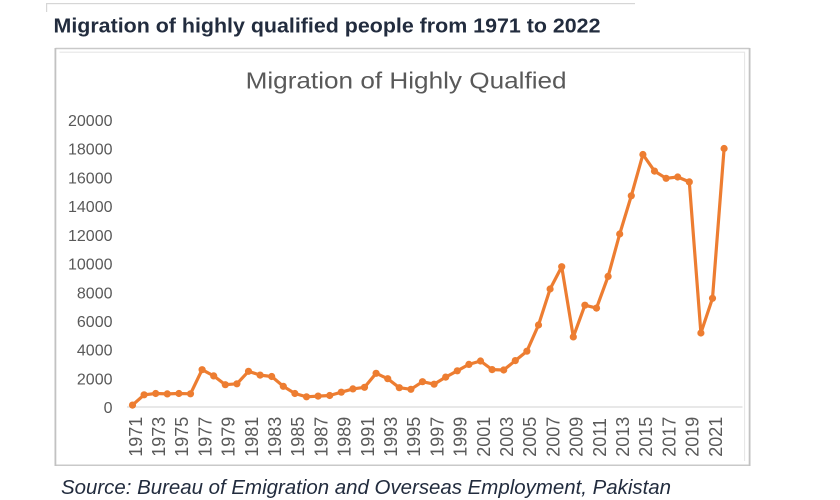 The width and height of the screenshot is (840, 500). Describe the element at coordinates (716, 437) in the screenshot. I see `svg-text: 2021` at that location.